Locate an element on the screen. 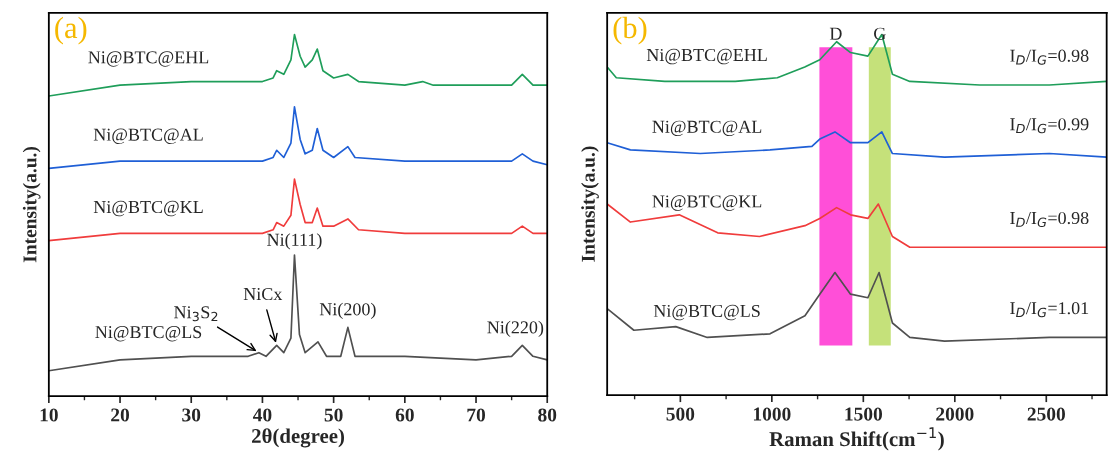 The image size is (1110, 460). x-tick-label: 2000 is located at coordinates (955, 414).